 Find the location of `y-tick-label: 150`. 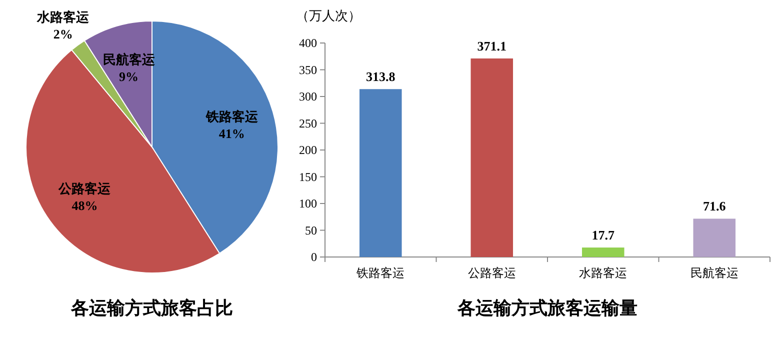

y-tick-label: 150 is located at coordinates (308, 177).